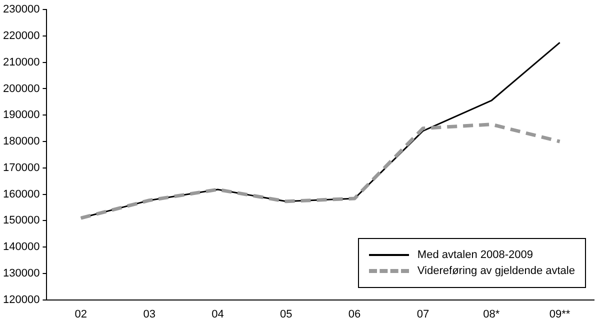  I want to click on y-tick-label: 180000, so click(21, 142).